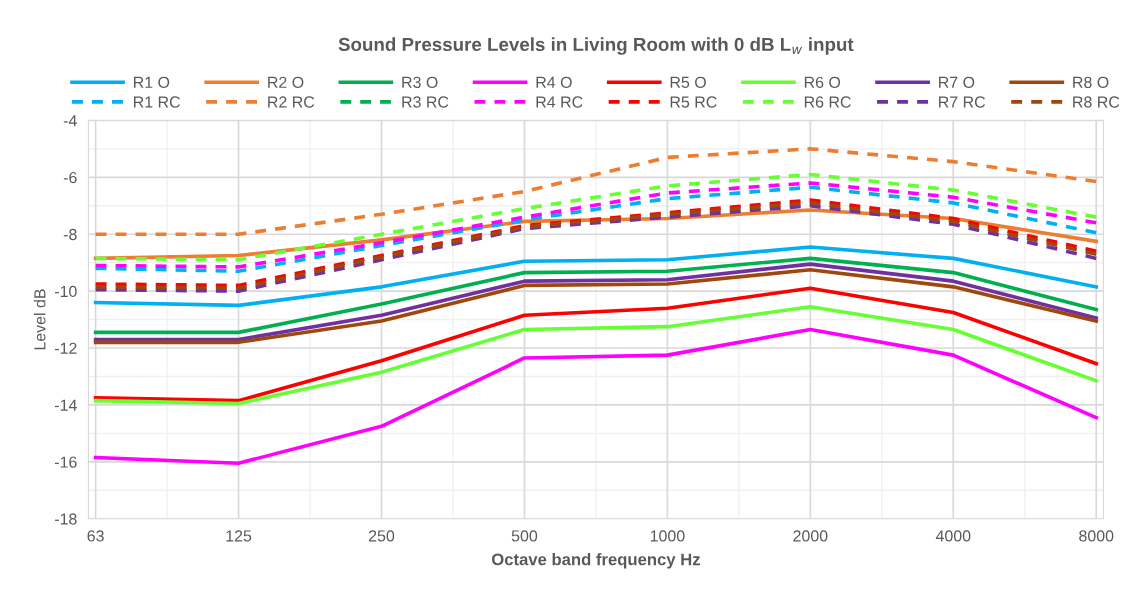 This screenshot has height=599, width=1134. Describe the element at coordinates (595, 561) in the screenshot. I see `x-axis-title: Octave band frequency Hz` at that location.